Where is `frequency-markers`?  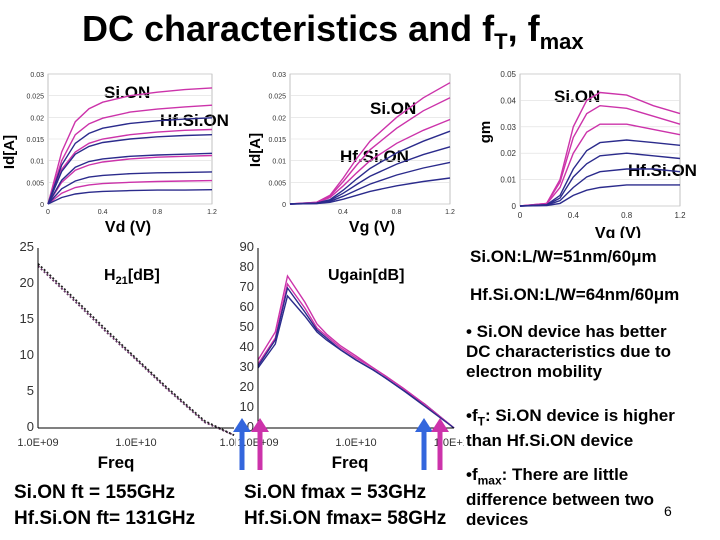 frequency-markers is located at coordinates (341, 444).